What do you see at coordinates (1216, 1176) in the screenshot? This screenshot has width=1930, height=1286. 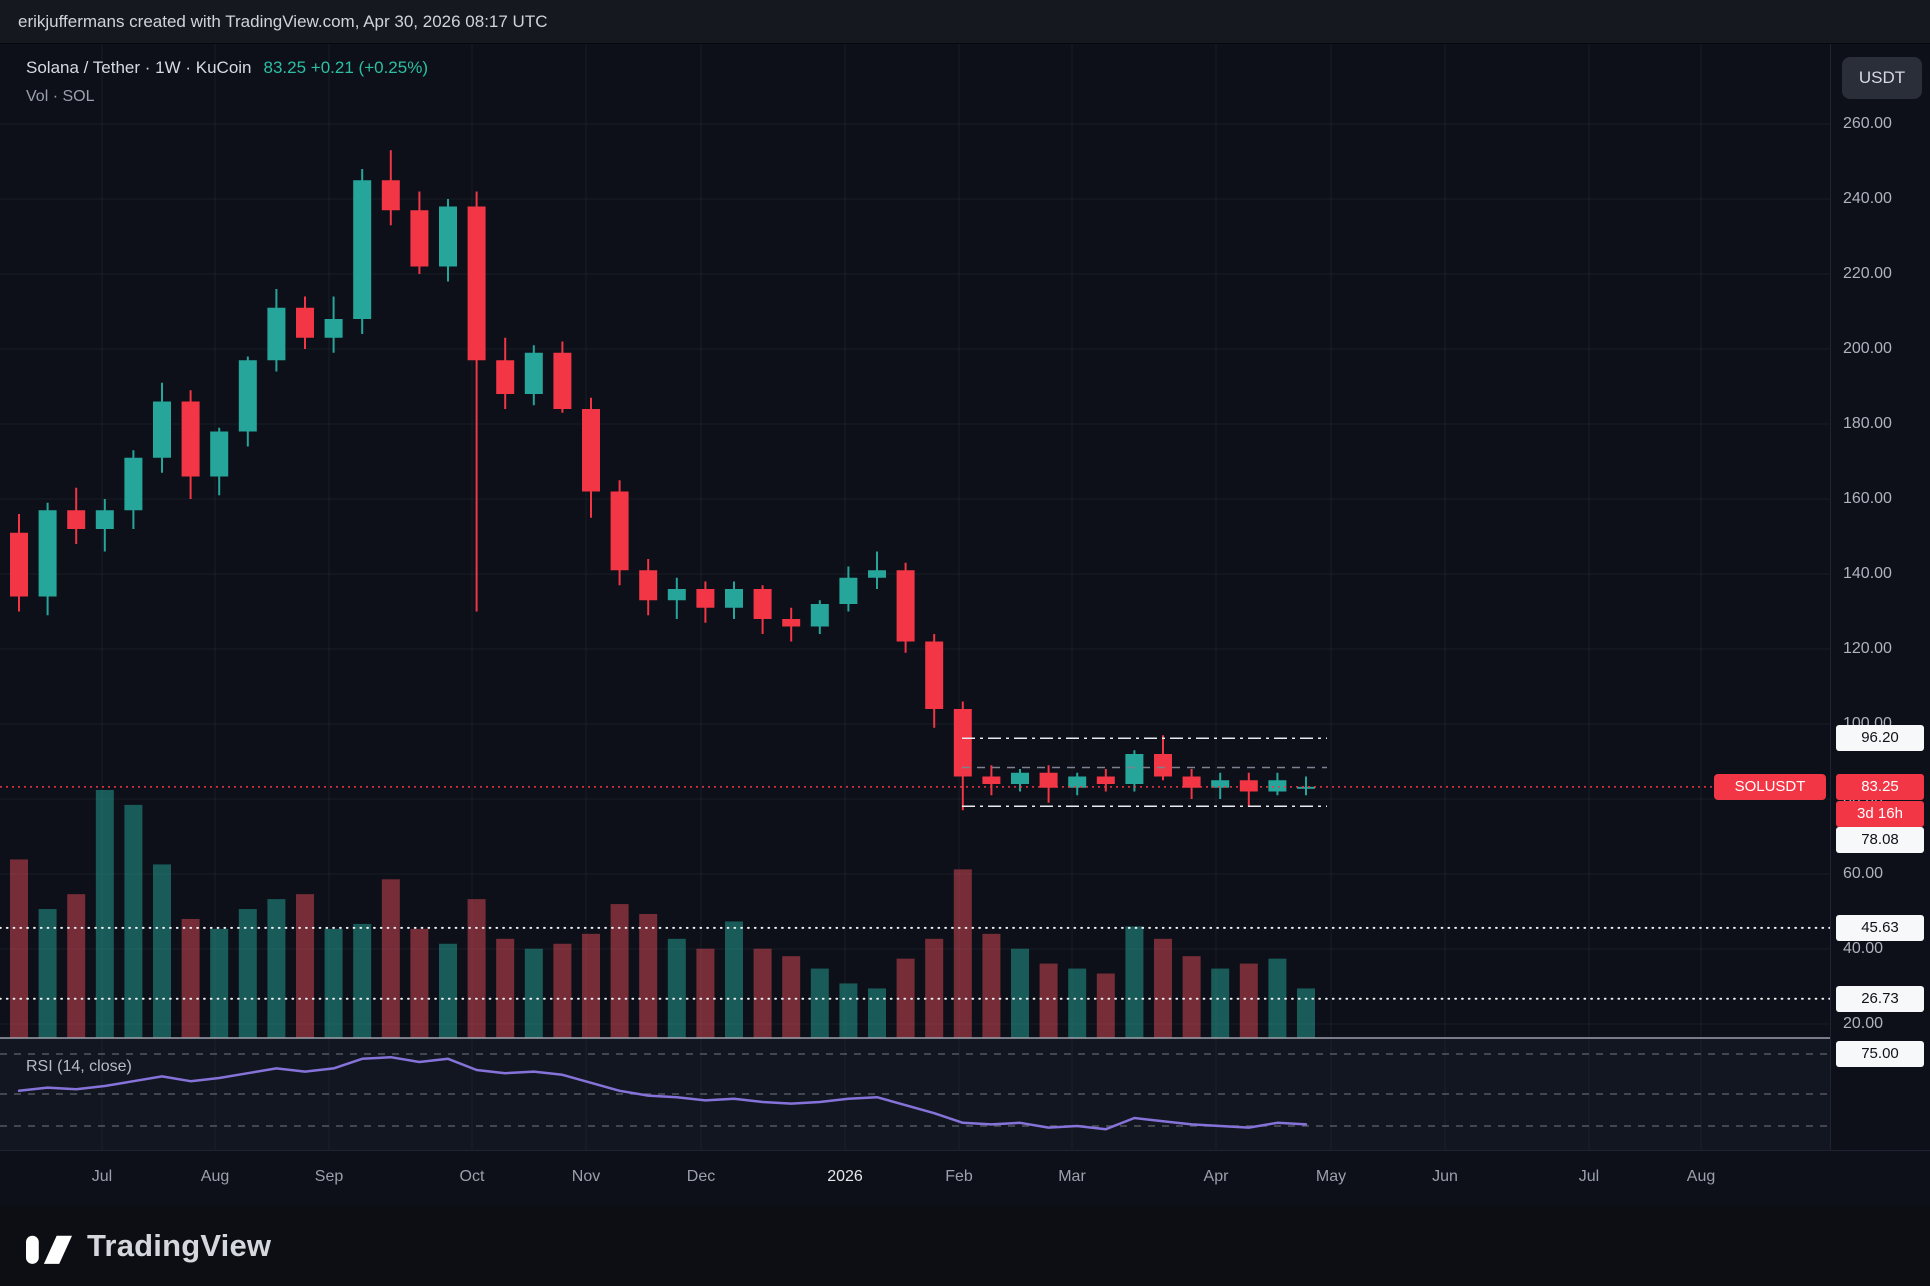 I see `time-axis-label: Apr` at bounding box center [1216, 1176].